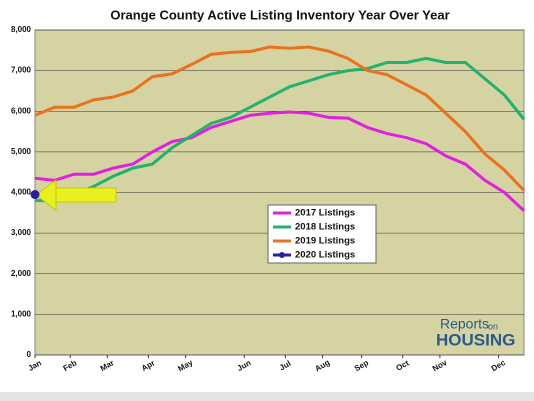 The height and width of the screenshot is (401, 534). What do you see at coordinates (325, 213) in the screenshot?
I see `legend-label: 2017 Listings` at bounding box center [325, 213].